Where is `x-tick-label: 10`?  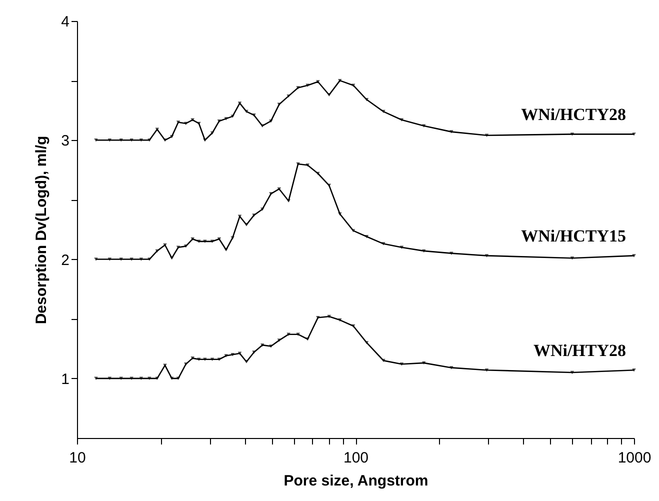 x-tick-label: 10 is located at coordinates (77, 458).